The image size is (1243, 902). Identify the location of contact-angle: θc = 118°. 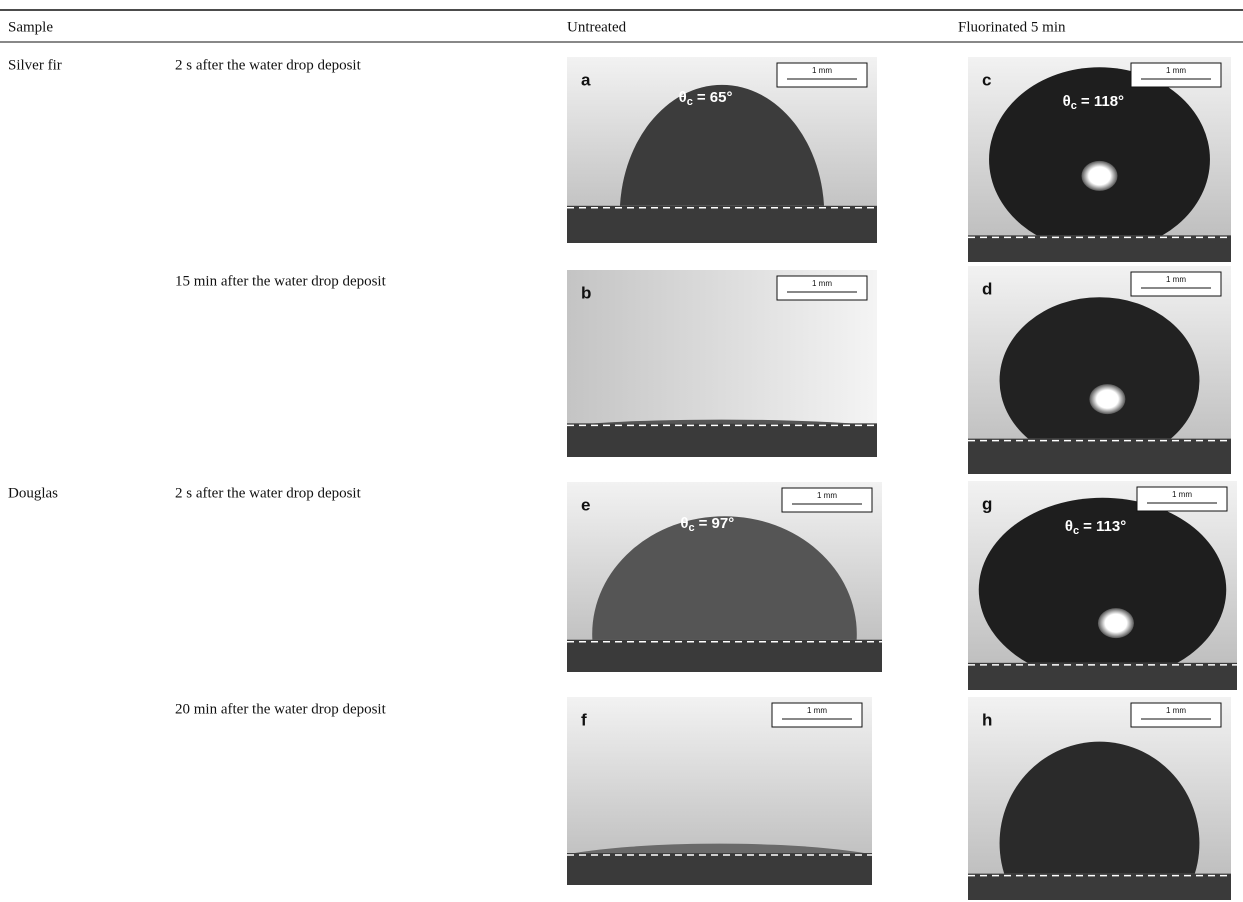
(1093, 102).